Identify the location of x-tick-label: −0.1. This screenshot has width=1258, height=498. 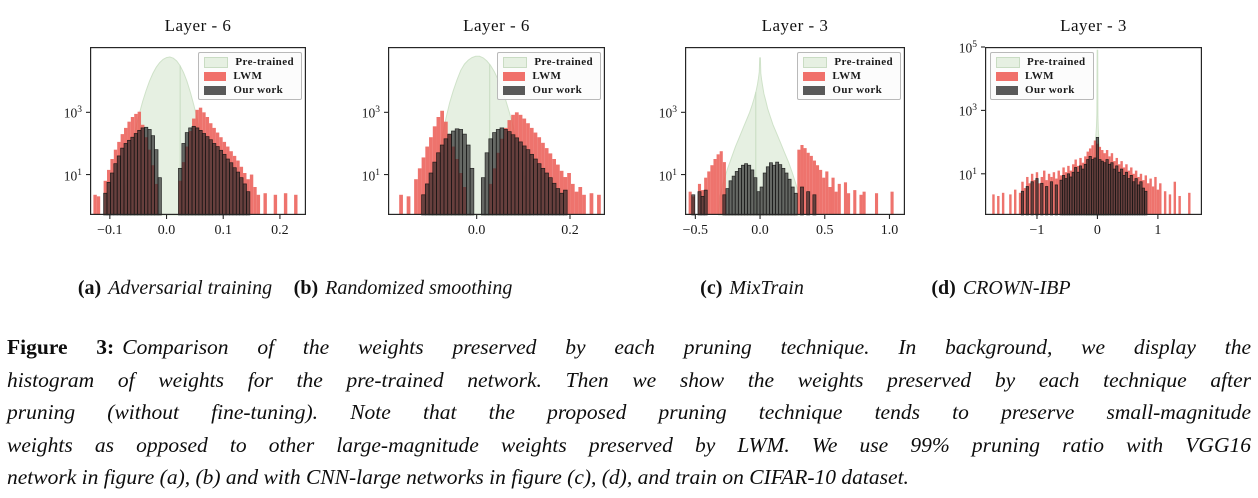
(110, 230).